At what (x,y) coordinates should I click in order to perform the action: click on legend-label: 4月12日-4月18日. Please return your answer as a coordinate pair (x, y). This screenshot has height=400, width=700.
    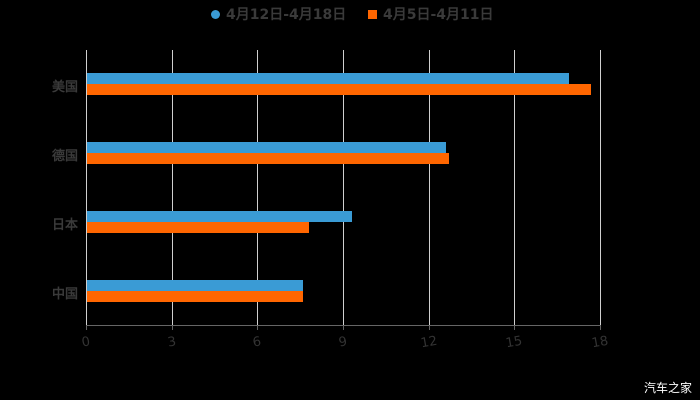
    Looking at the image, I should click on (286, 15).